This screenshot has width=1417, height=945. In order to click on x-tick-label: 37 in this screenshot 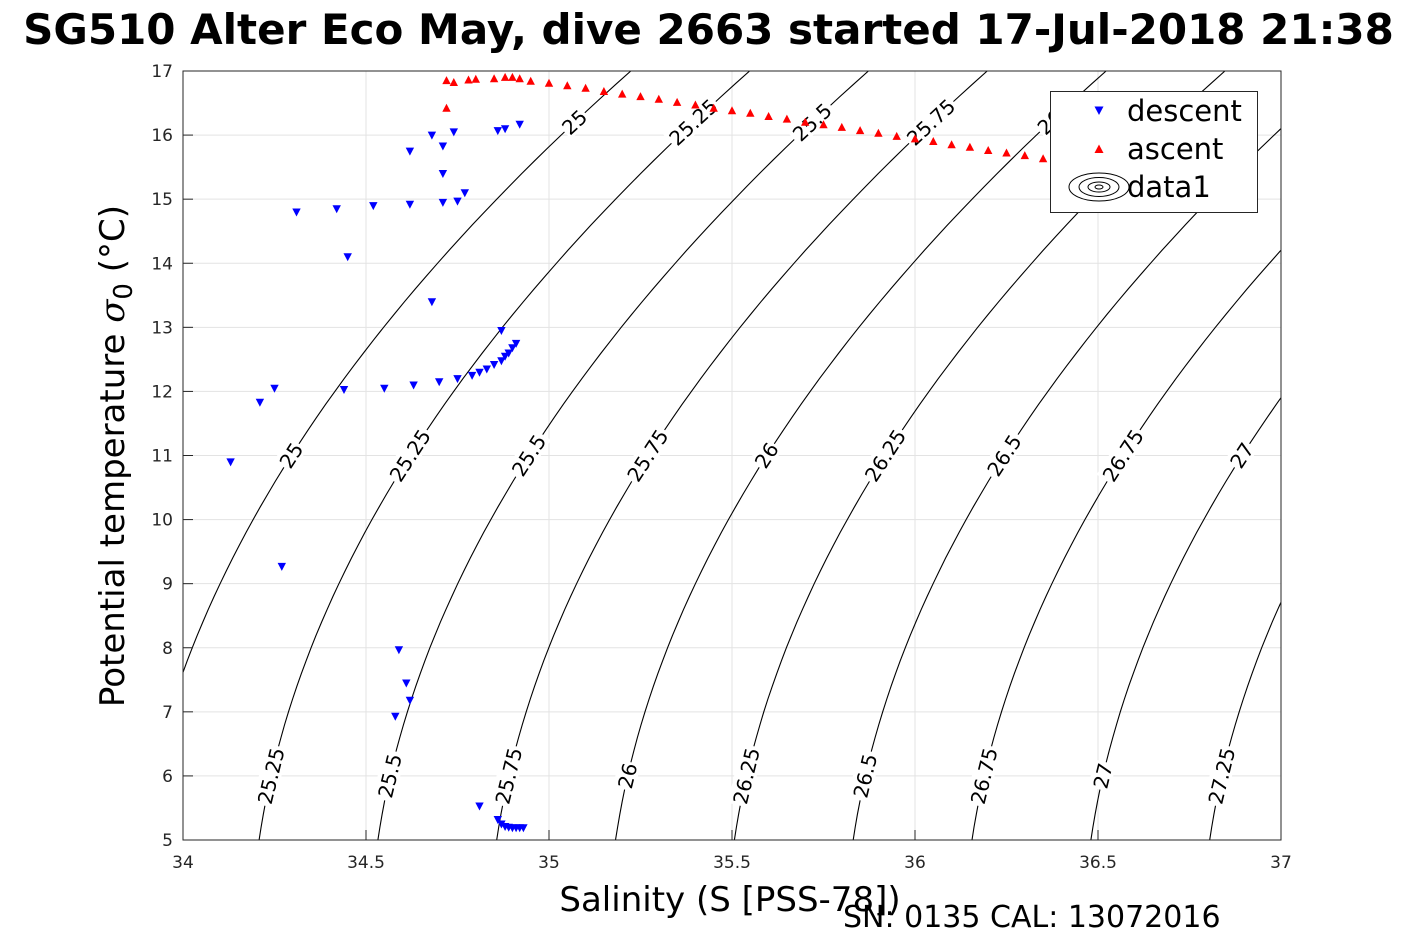, I will do `click(1281, 863)`.